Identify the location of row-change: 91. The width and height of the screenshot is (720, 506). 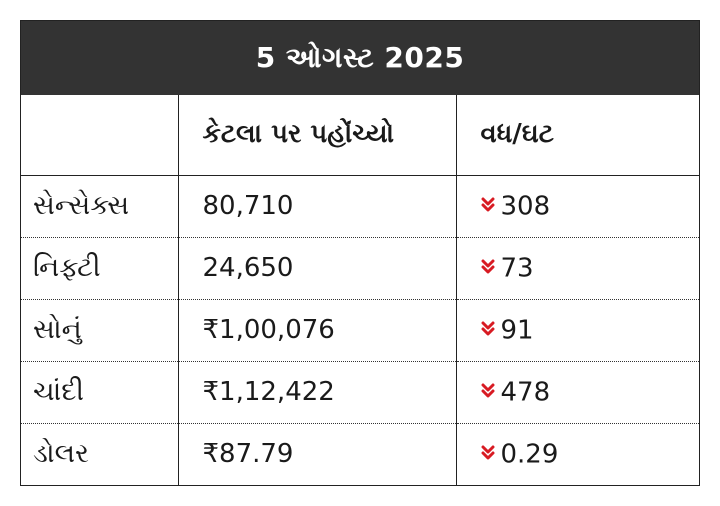
(577, 330).